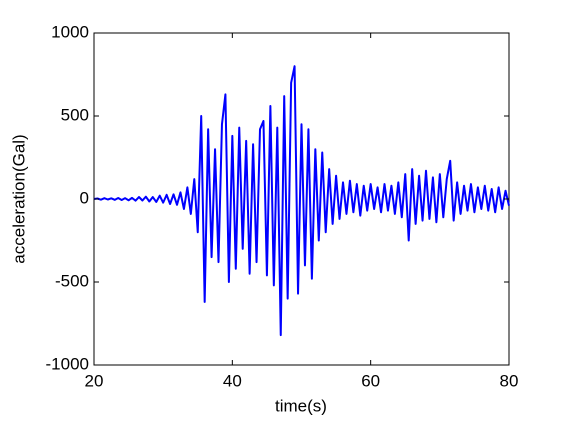  Describe the element at coordinates (72, 280) in the screenshot. I see `y-tick-label: -500` at that location.